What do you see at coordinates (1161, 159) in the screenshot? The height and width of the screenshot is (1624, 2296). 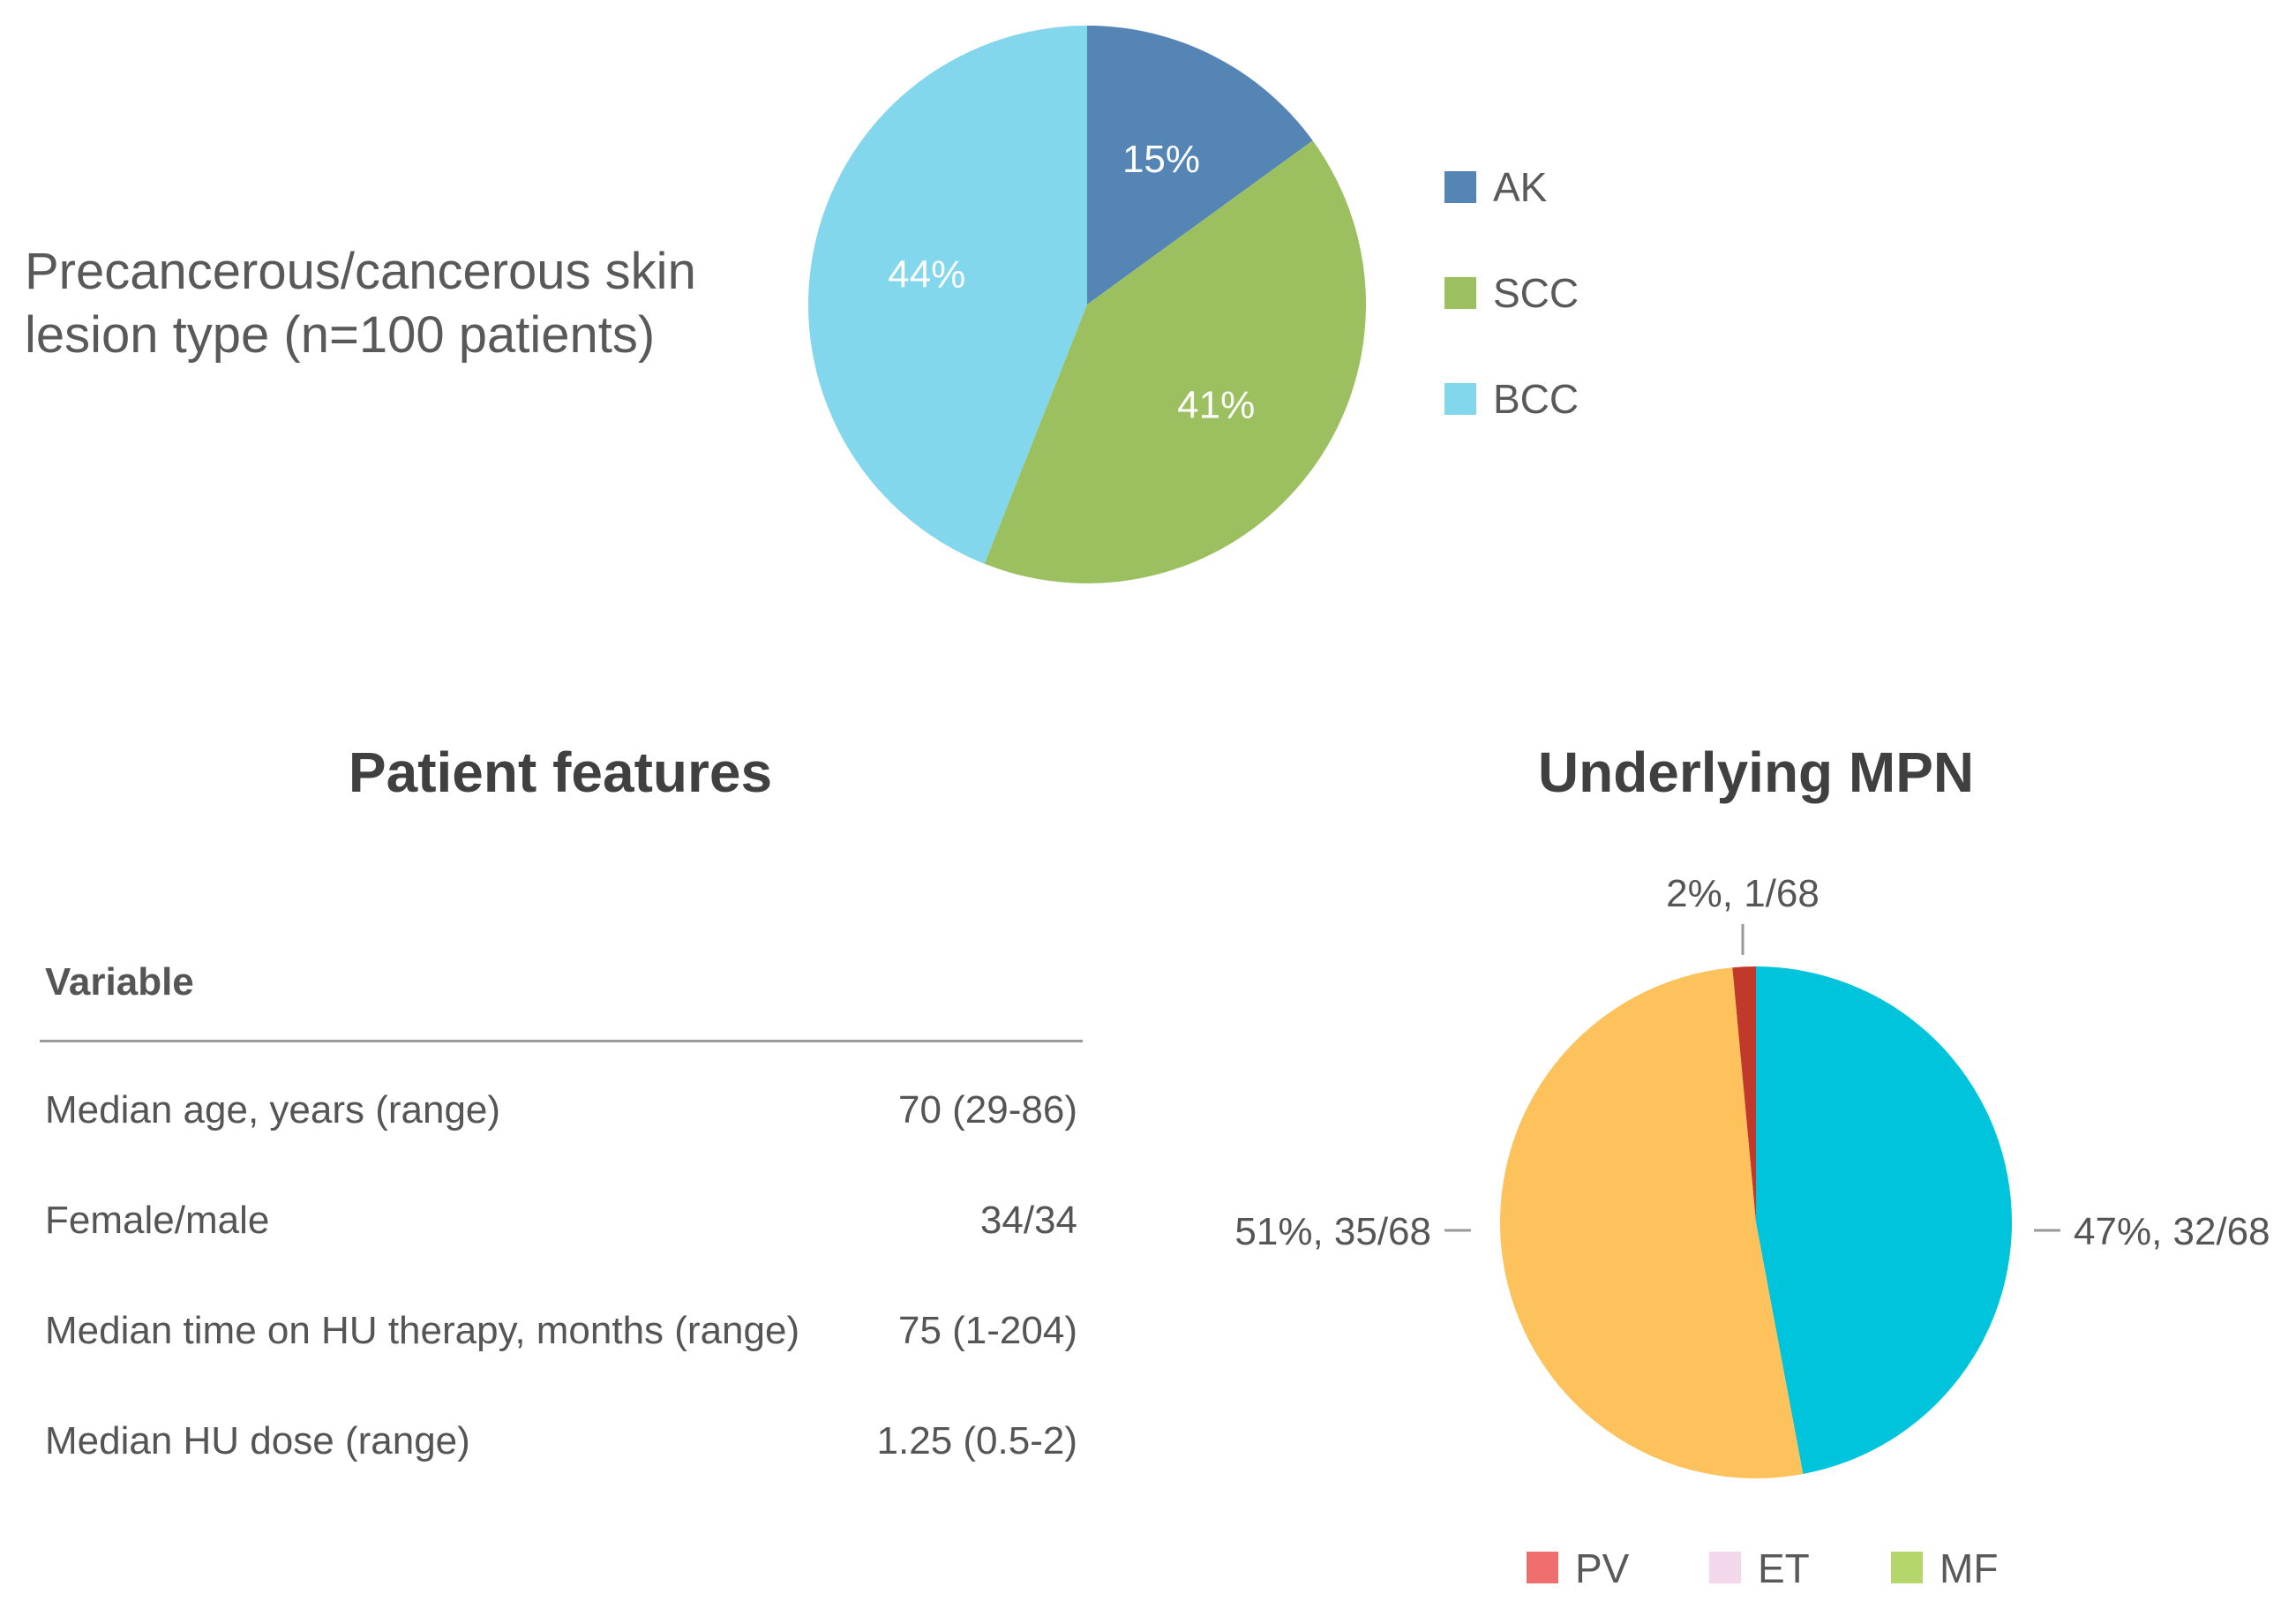 I see `lesion-label-ak: 15%` at bounding box center [1161, 159].